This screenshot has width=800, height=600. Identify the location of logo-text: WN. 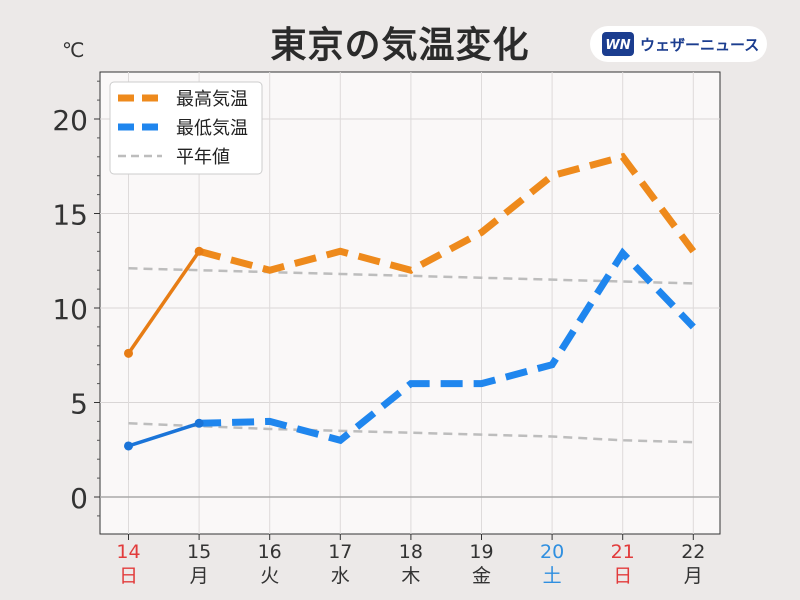
(617, 45).